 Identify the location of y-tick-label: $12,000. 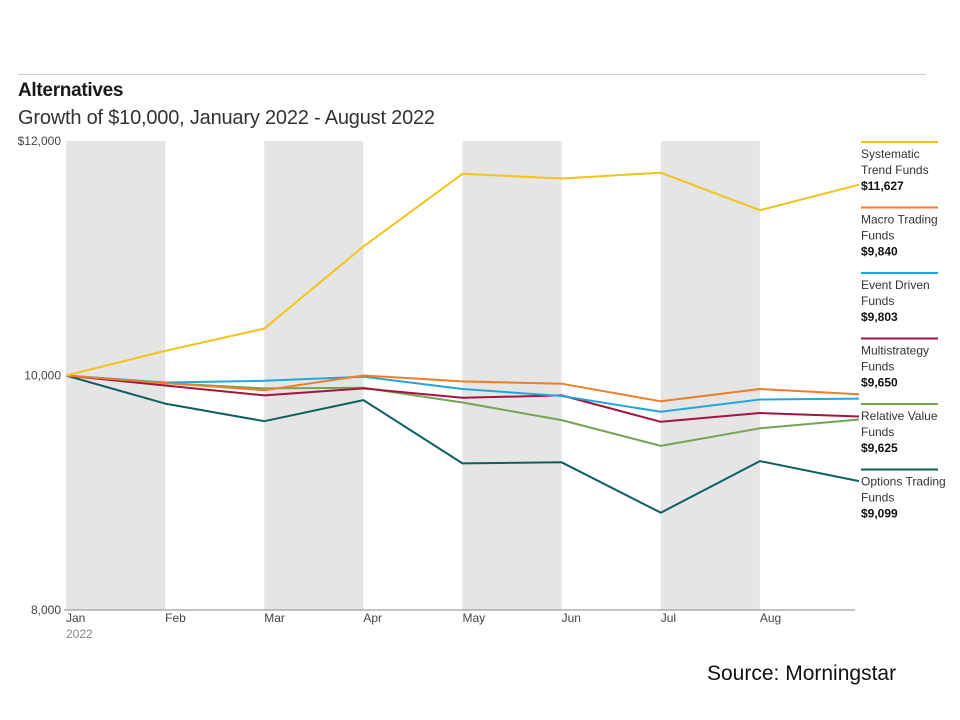
(40, 141).